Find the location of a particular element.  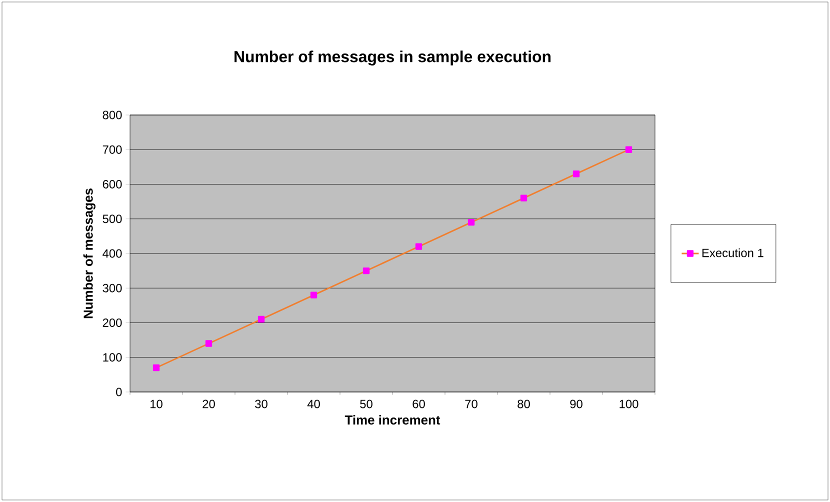

y-tick-label: 200 is located at coordinates (112, 322).